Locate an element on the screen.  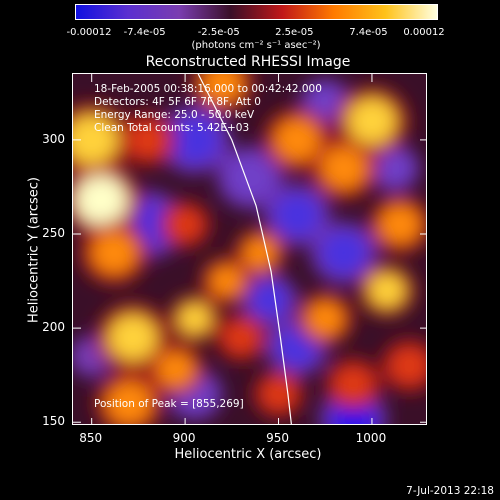
annotation-detectors: Detectors: 4F 5F 6F 7F 8F, Att 0 is located at coordinates (177, 102).